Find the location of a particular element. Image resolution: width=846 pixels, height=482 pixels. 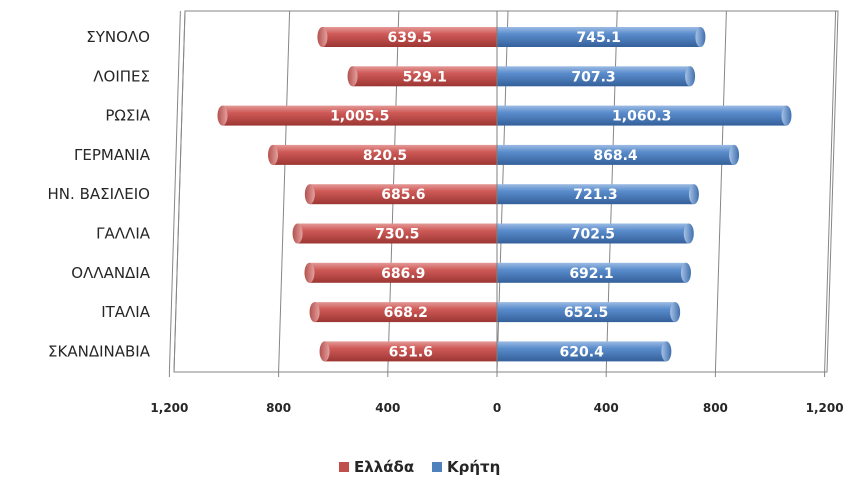

category-label: ΙΤΑΛΙΑ is located at coordinates (126, 312).